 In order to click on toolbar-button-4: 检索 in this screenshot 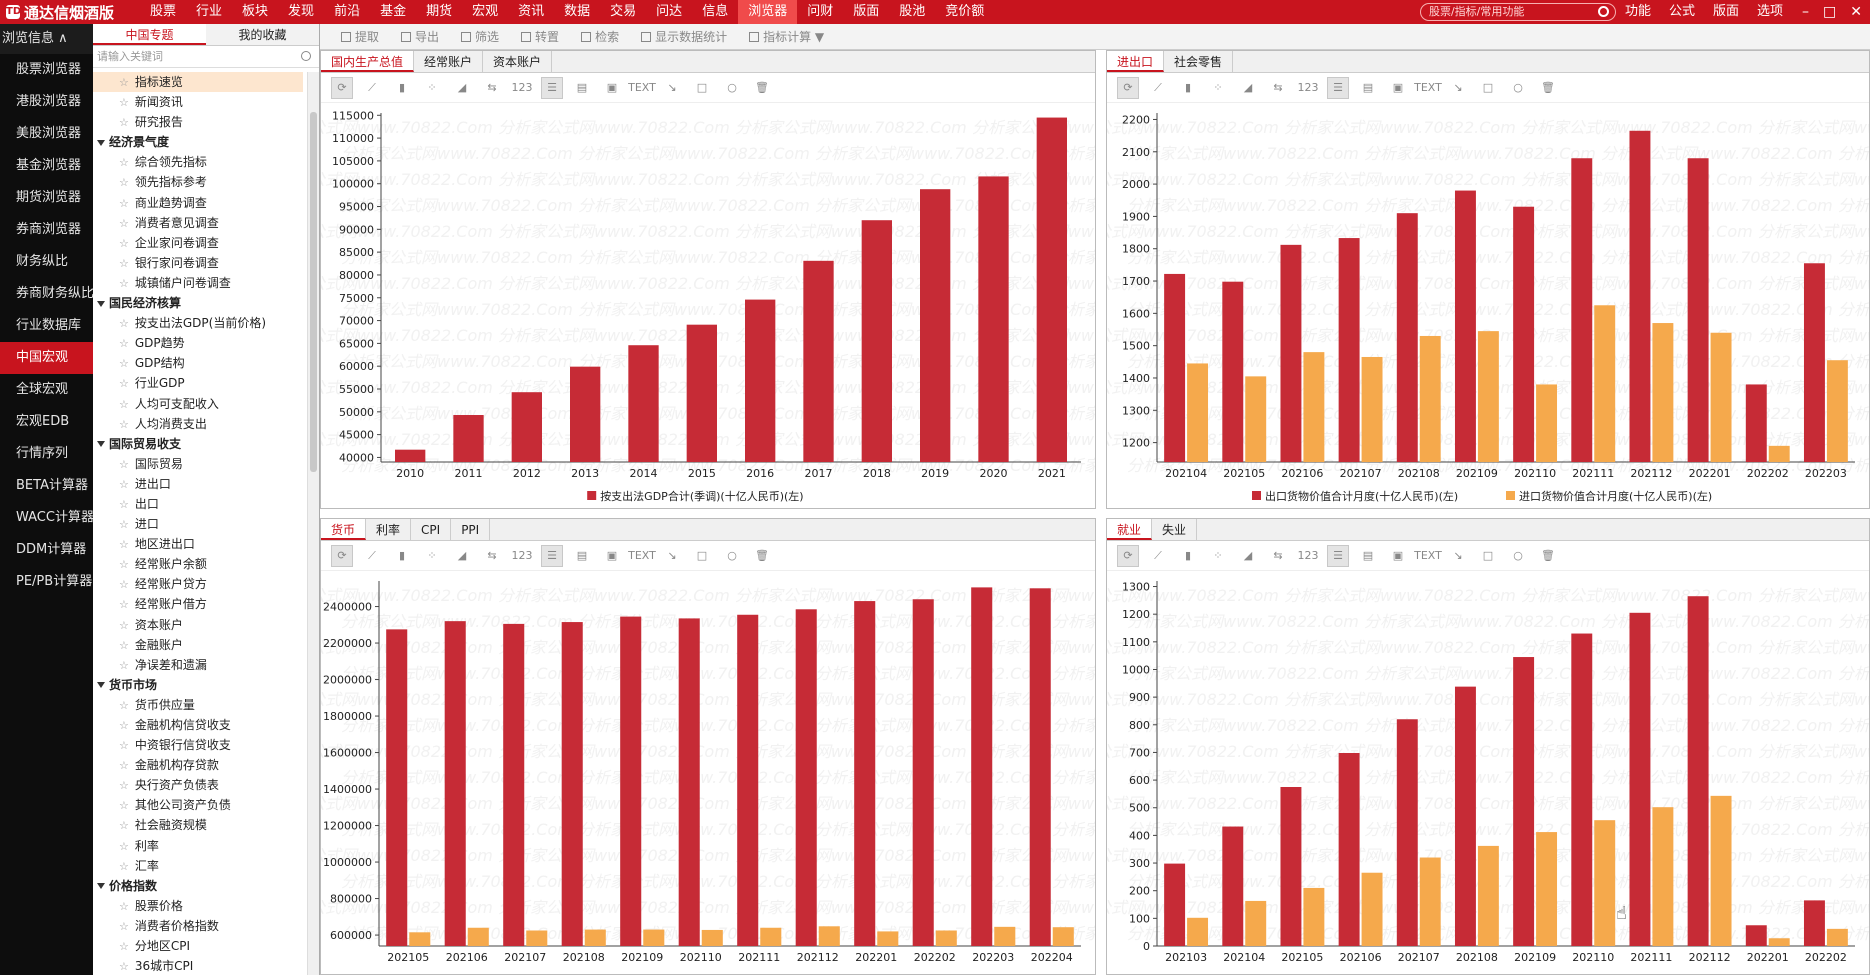, I will do `click(600, 36)`.